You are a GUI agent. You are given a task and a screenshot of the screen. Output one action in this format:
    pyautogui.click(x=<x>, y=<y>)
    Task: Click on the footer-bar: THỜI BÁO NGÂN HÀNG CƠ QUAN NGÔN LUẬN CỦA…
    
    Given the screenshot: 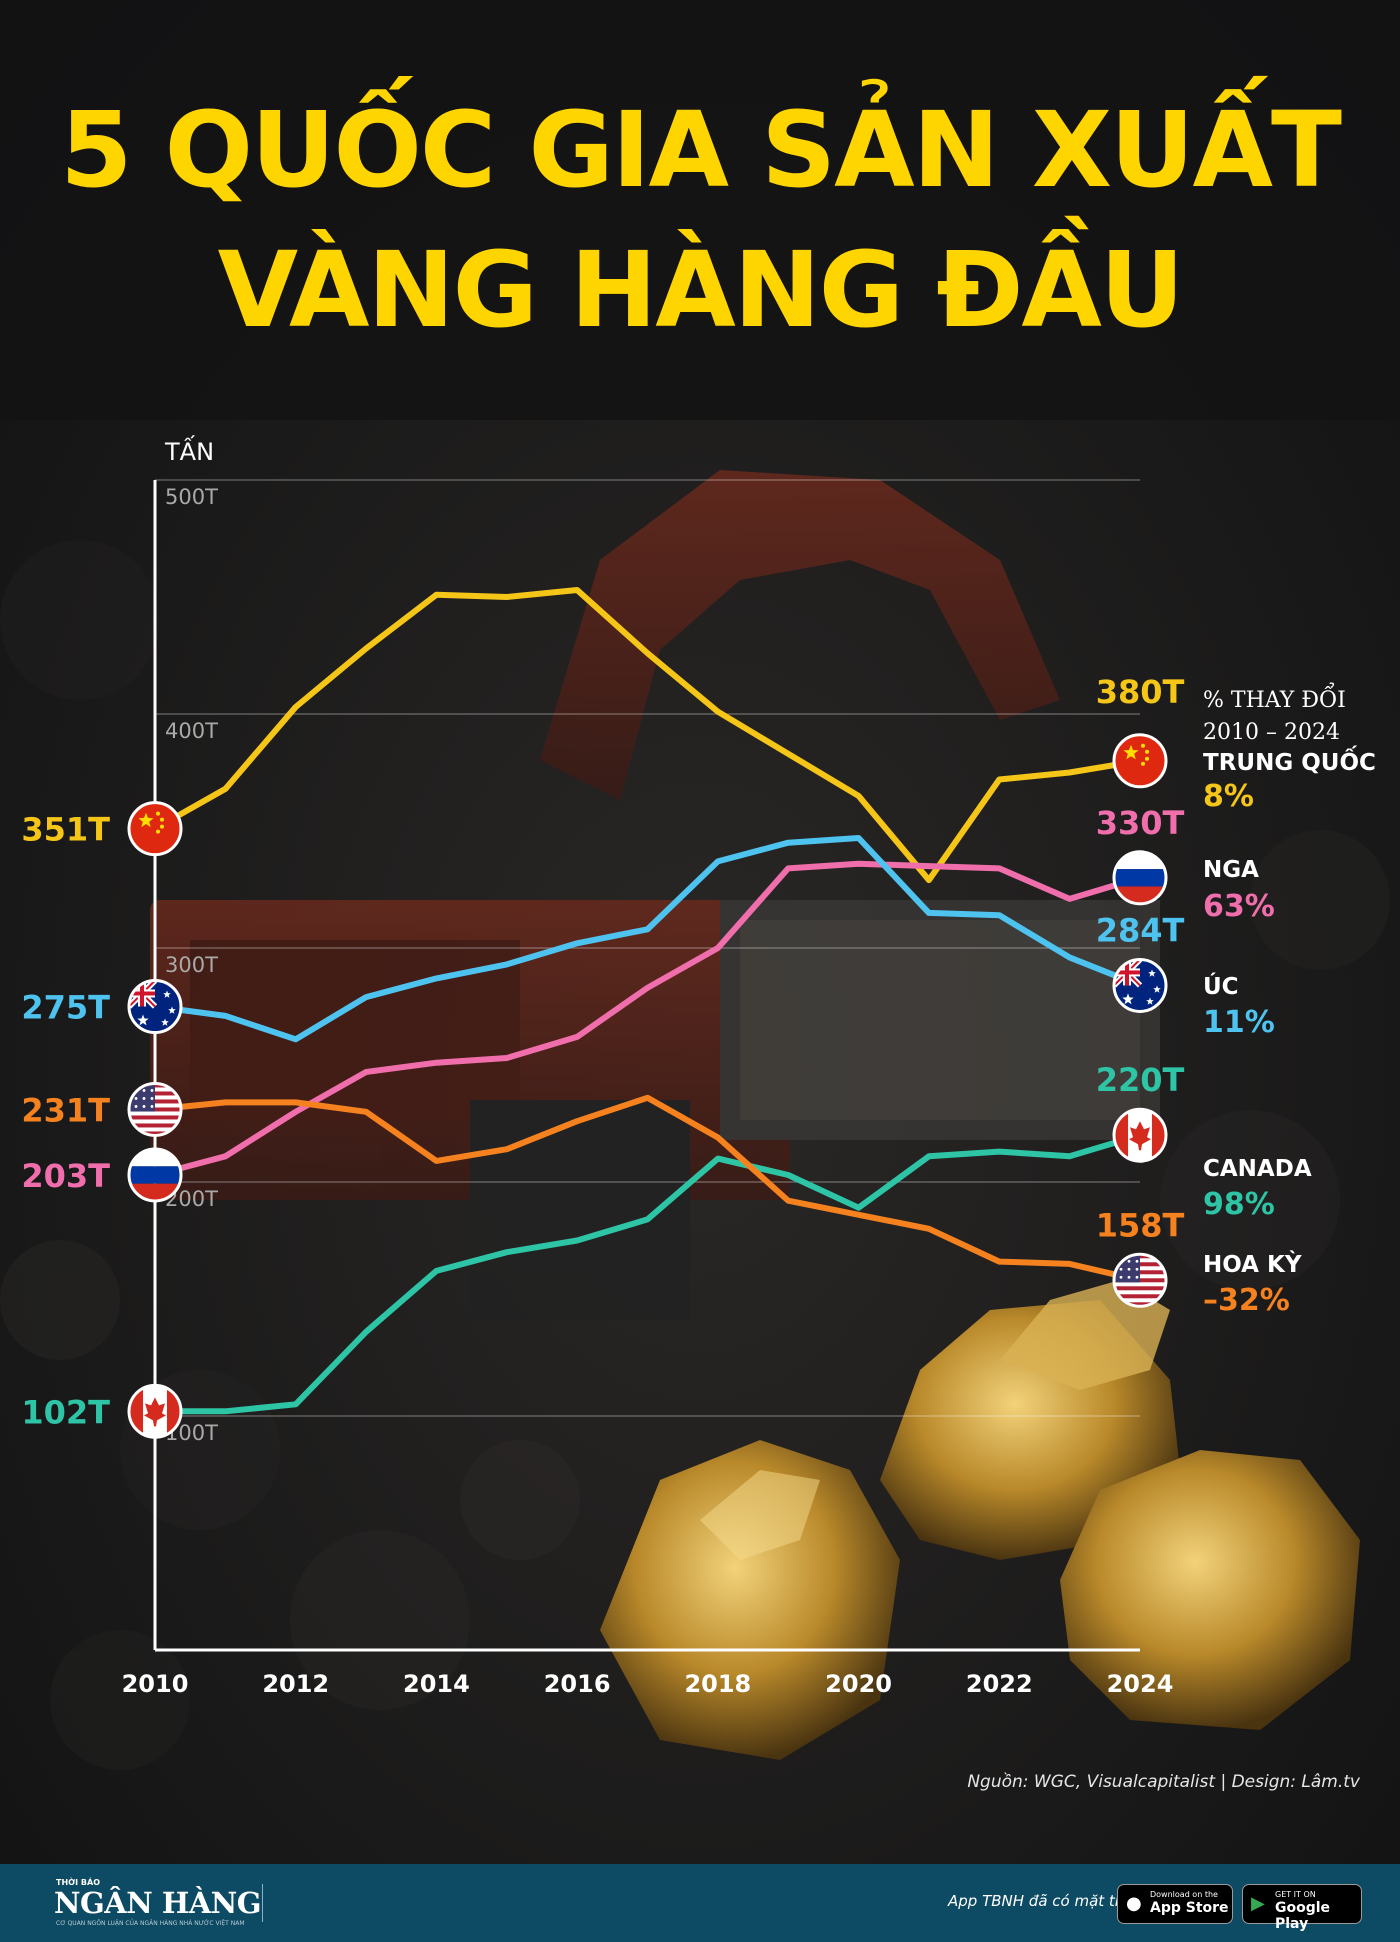 What is the action you would take?
    pyautogui.click(x=700, y=1903)
    